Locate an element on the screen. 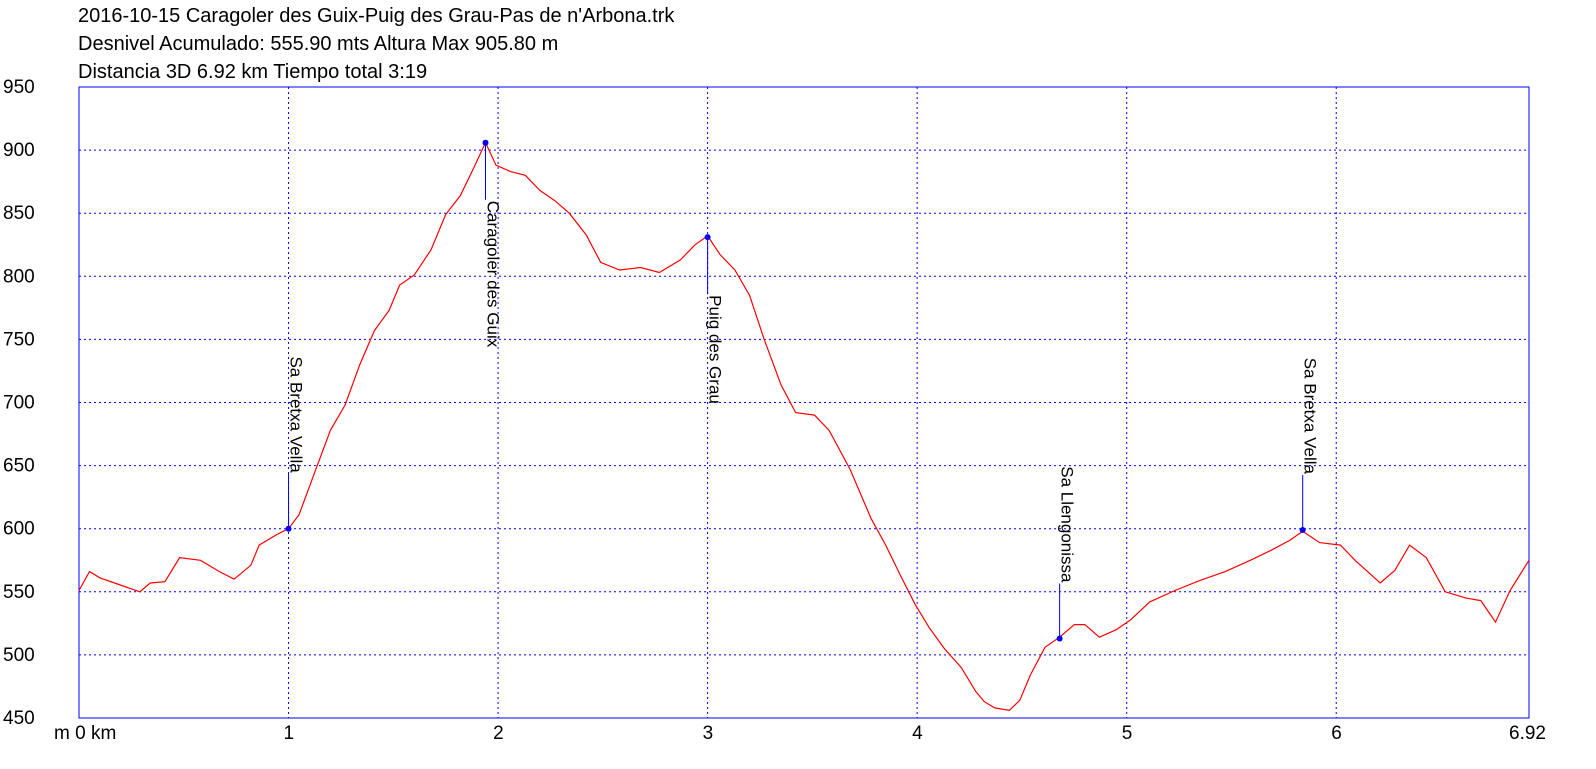  x-tick-label: 6.92 is located at coordinates (1527, 733).